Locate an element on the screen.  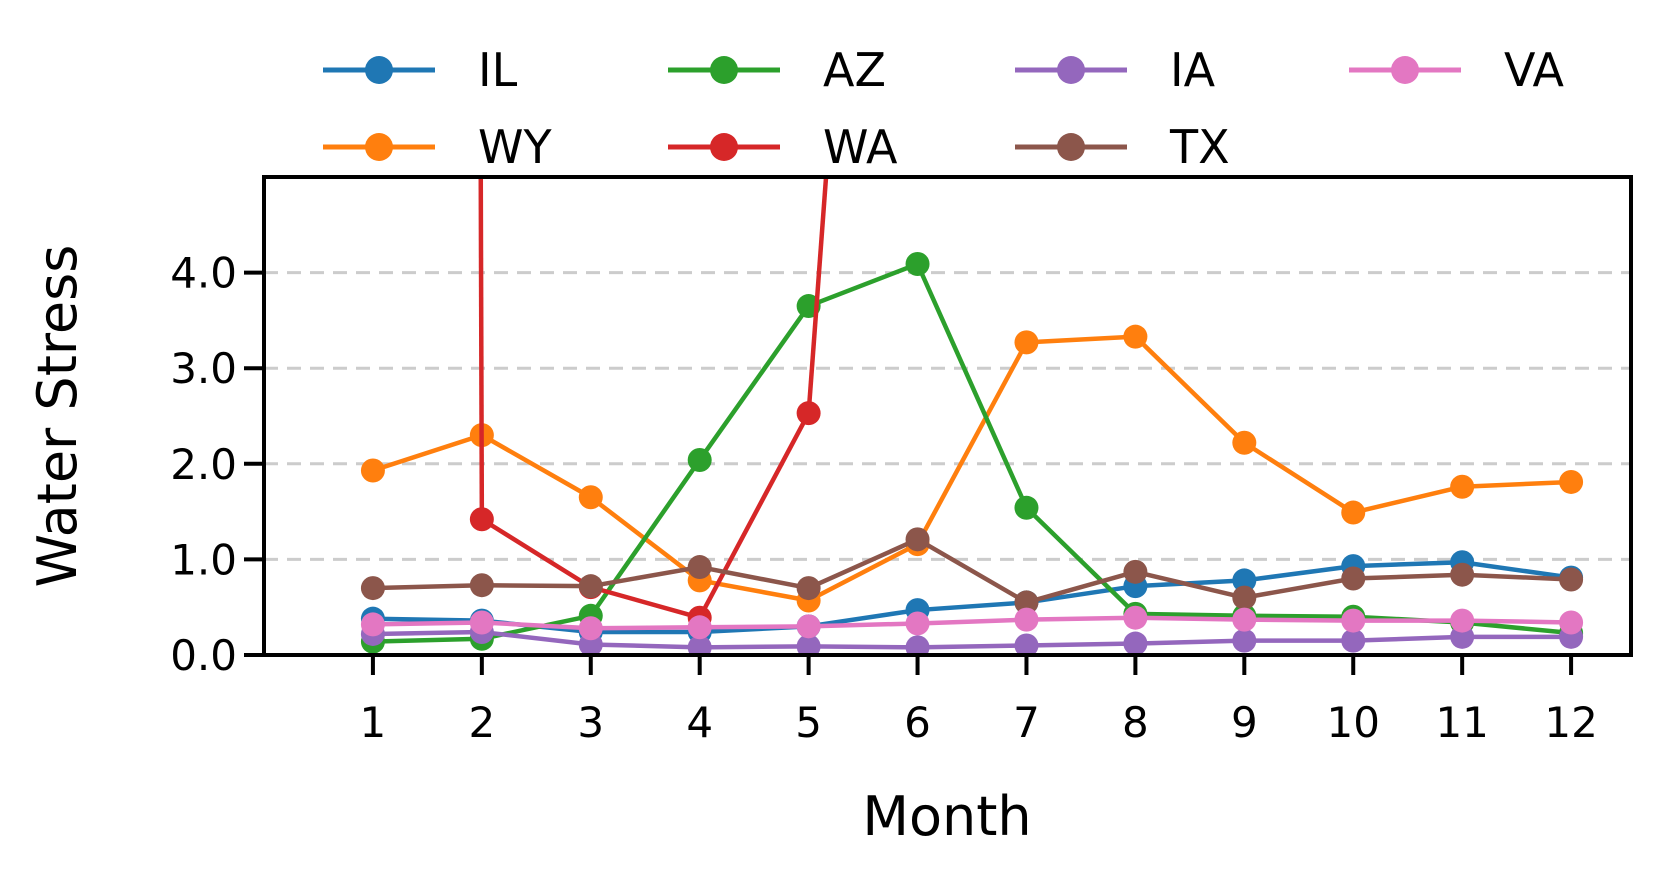
x-tick-label-8: 8 is located at coordinates (1135, 722).